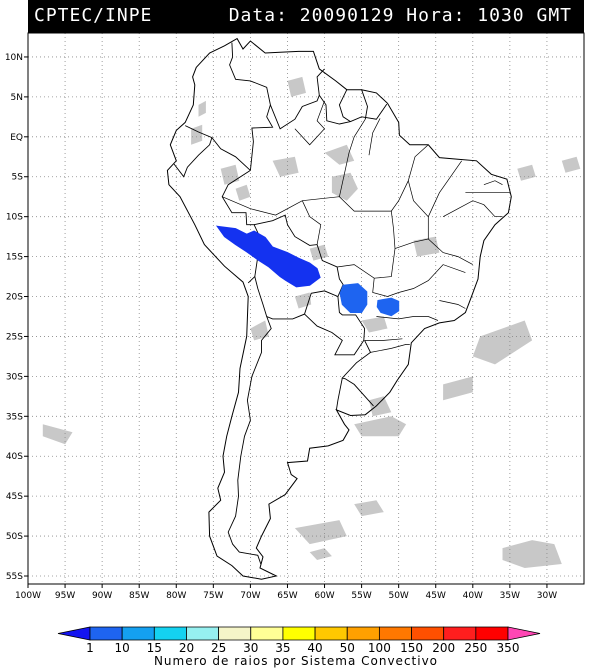 The width and height of the screenshot is (600, 670). What do you see at coordinates (122, 648) in the screenshot?
I see `colorbar-label: 10` at bounding box center [122, 648].